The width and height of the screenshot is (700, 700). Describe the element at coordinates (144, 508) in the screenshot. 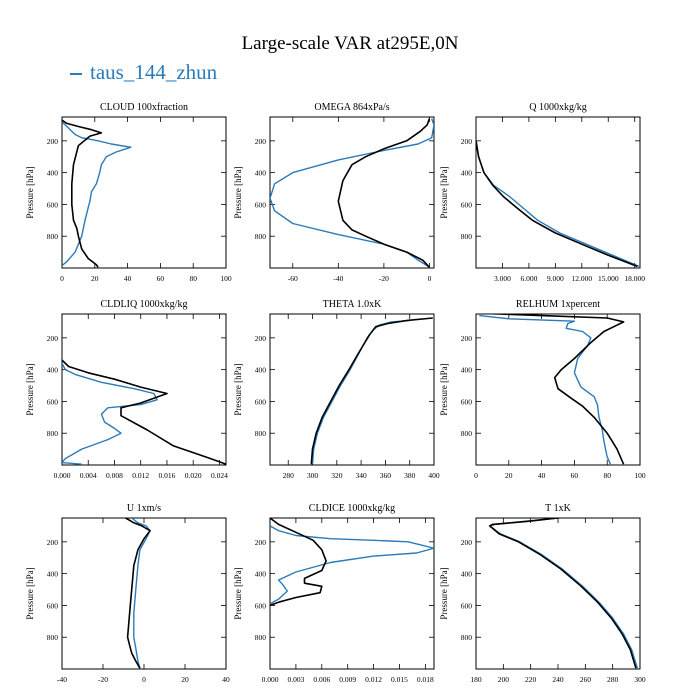

I see `panel-title: U 1xm/s` at that location.